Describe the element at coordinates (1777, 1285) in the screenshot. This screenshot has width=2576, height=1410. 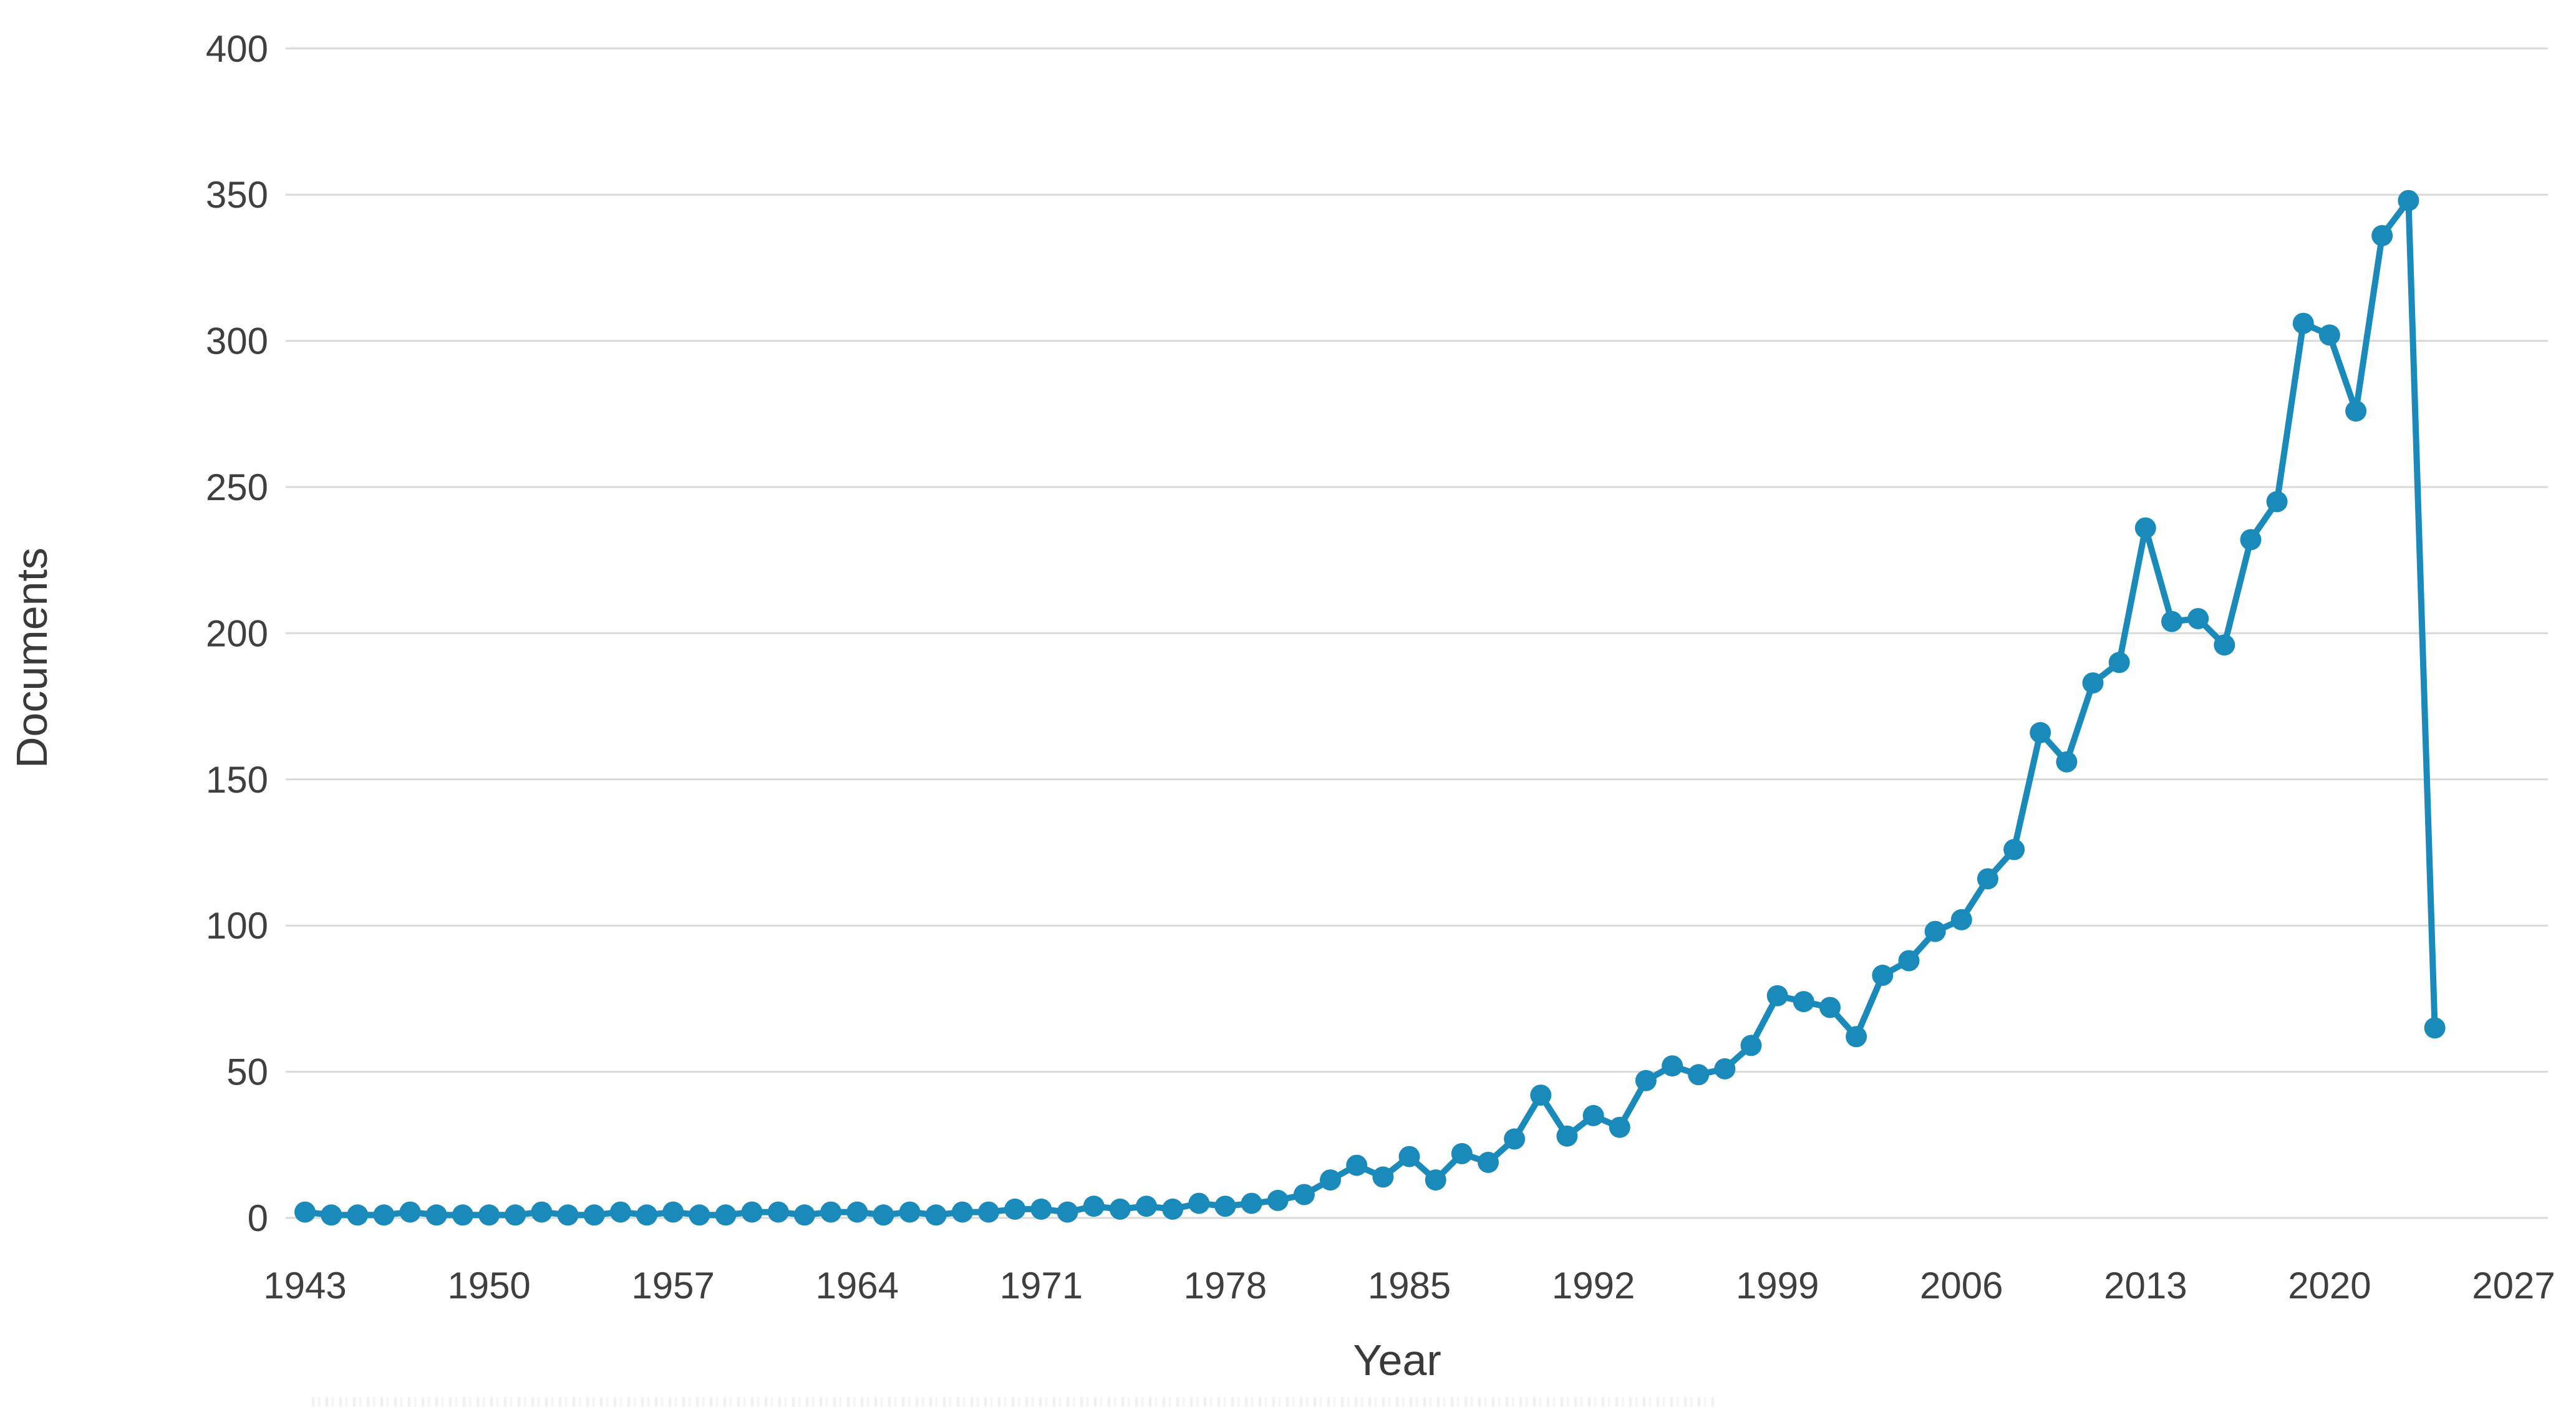
I see `x-tick-label: 1999` at that location.